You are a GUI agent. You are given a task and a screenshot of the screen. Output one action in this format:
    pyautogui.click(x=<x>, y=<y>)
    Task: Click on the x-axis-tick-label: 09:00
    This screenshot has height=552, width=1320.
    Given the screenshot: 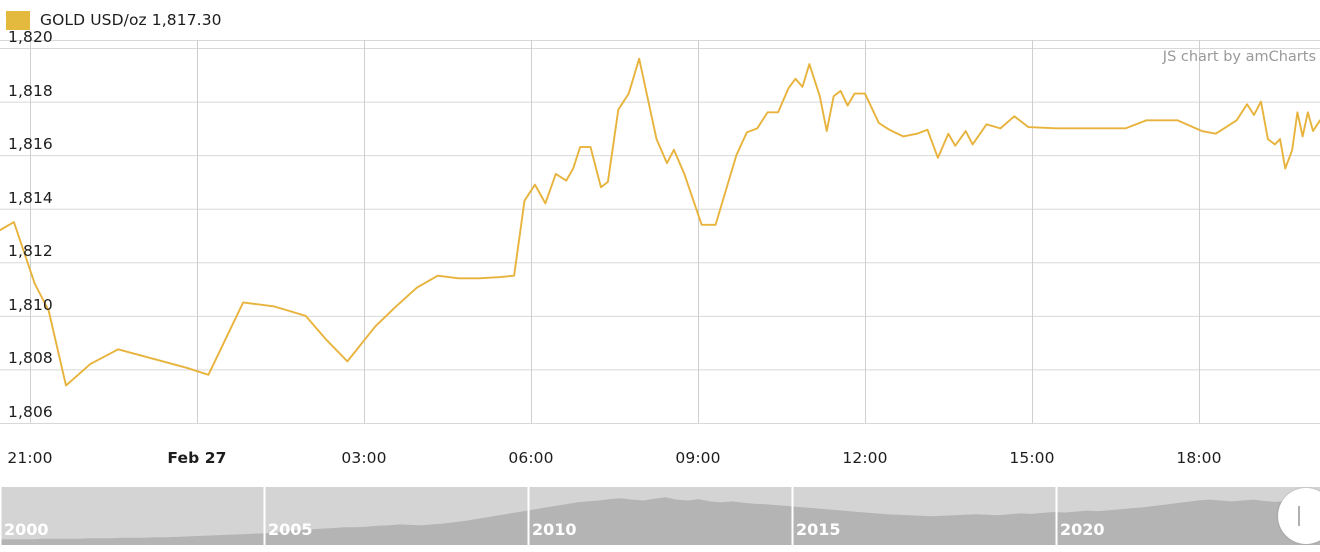 What is the action you would take?
    pyautogui.click(x=698, y=458)
    